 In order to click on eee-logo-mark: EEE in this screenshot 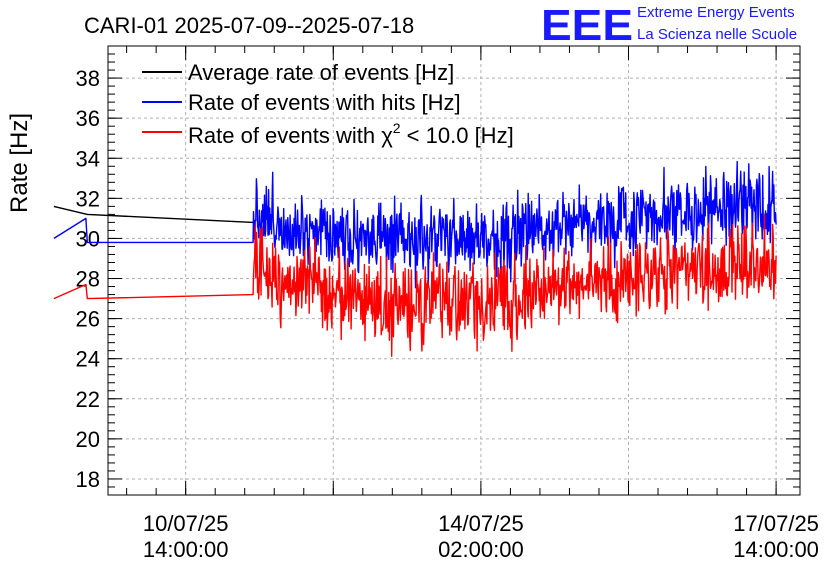, I will do `click(587, 25)`.